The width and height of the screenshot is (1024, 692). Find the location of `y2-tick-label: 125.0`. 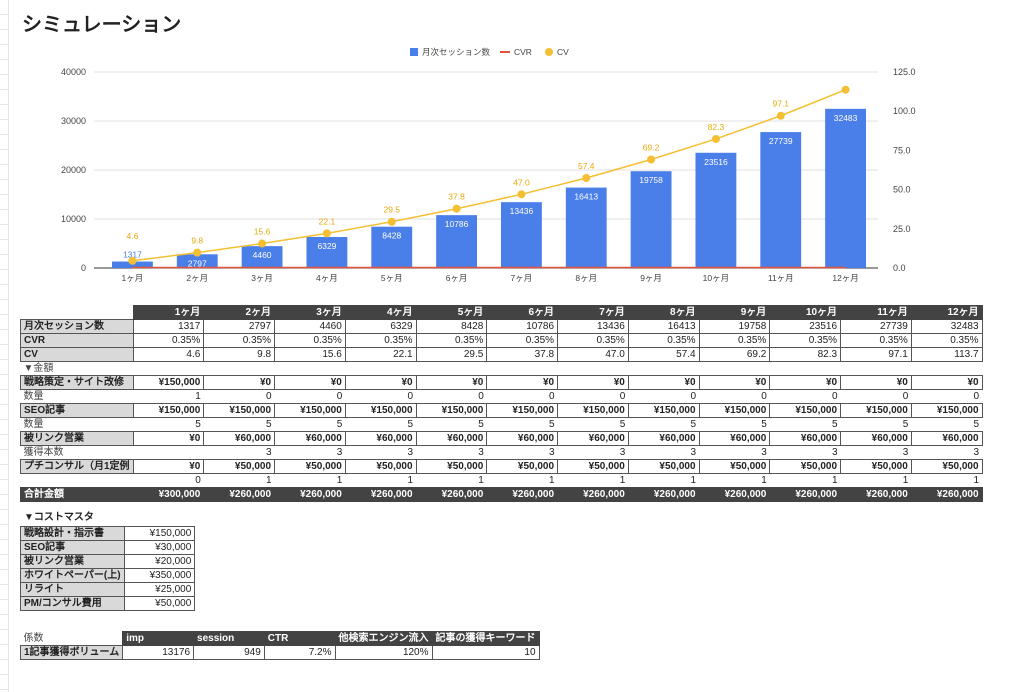

y2-tick-label: 125.0 is located at coordinates (904, 72).